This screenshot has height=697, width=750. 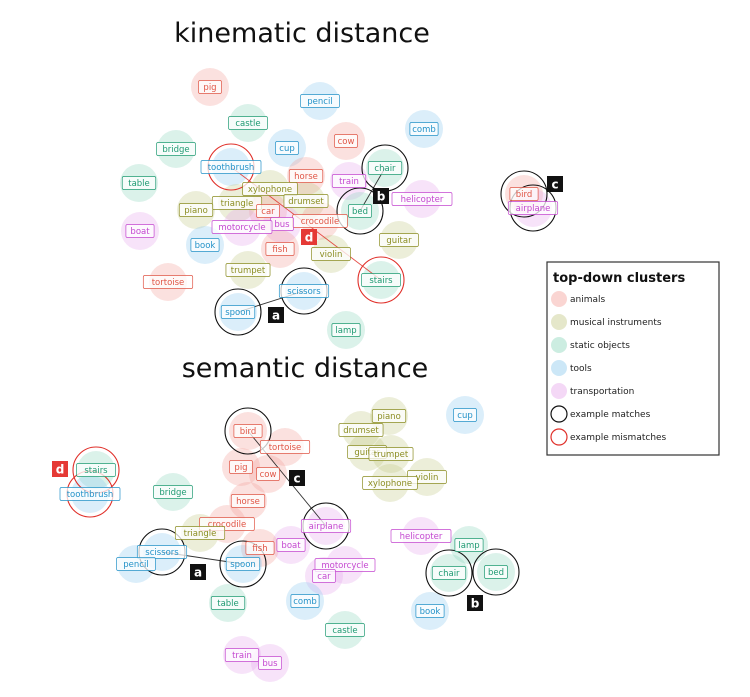 I want to click on word-label-text: chair, so click(x=385, y=169).